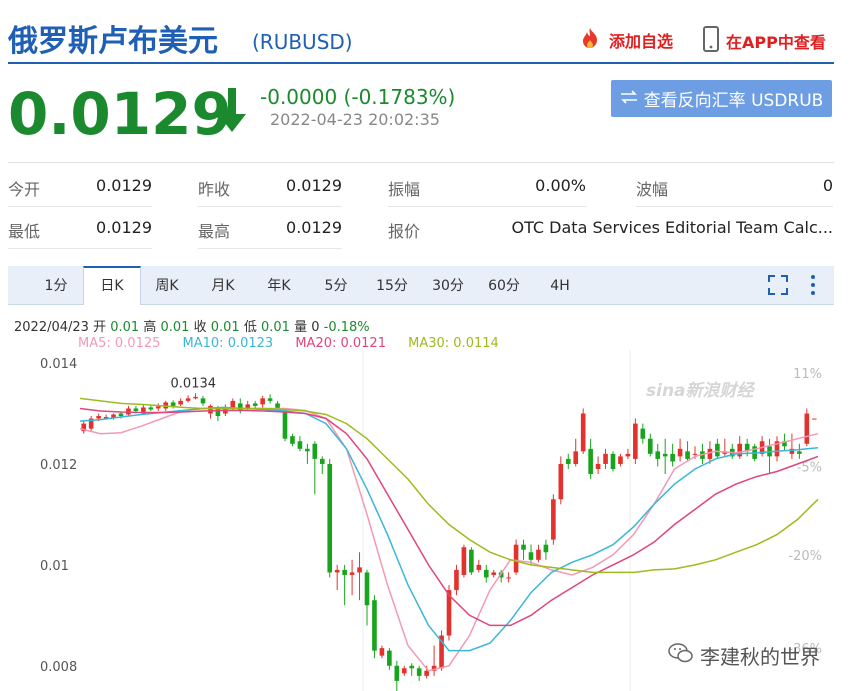 Image resolution: width=852 pixels, height=691 pixels. I want to click on tab-4h: 4H, so click(560, 286).